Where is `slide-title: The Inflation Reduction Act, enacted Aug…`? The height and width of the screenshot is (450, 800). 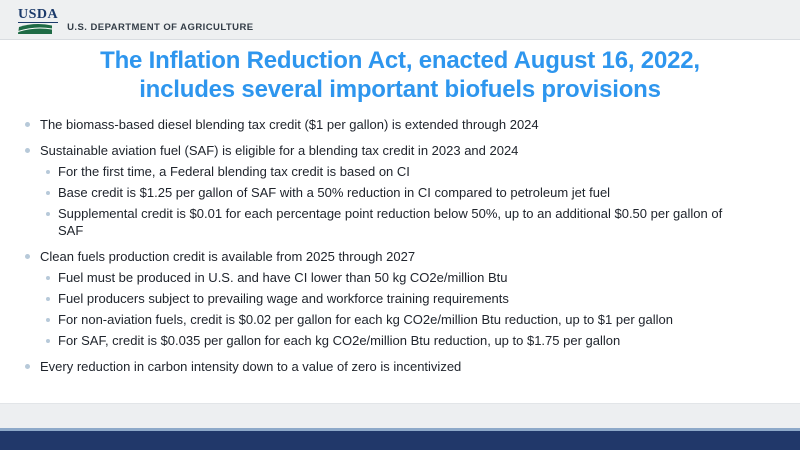
slide-title: The Inflation Reduction Act, enacted Aug… is located at coordinates (400, 75).